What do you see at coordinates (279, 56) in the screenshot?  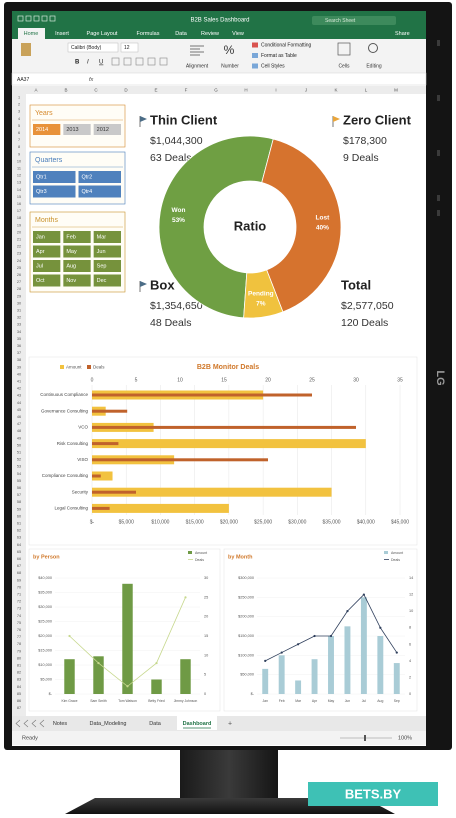 I see `style-command: Format as Table` at bounding box center [279, 56].